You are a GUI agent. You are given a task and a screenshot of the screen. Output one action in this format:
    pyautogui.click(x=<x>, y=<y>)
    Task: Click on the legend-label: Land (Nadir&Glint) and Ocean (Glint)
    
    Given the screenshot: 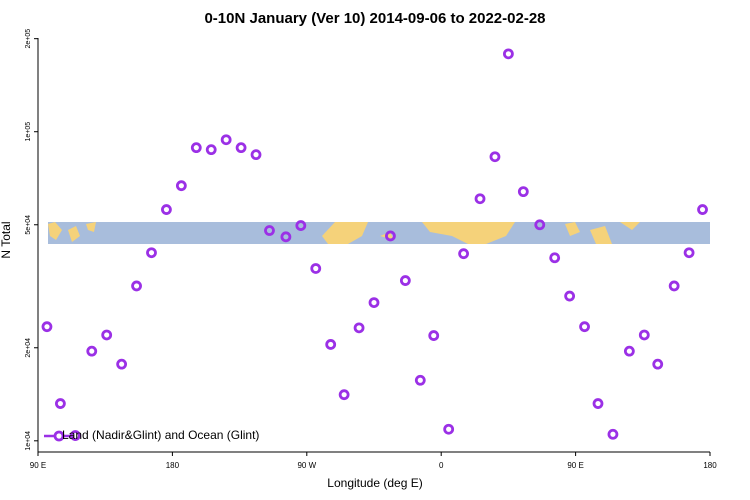 What is the action you would take?
    pyautogui.click(x=160, y=435)
    